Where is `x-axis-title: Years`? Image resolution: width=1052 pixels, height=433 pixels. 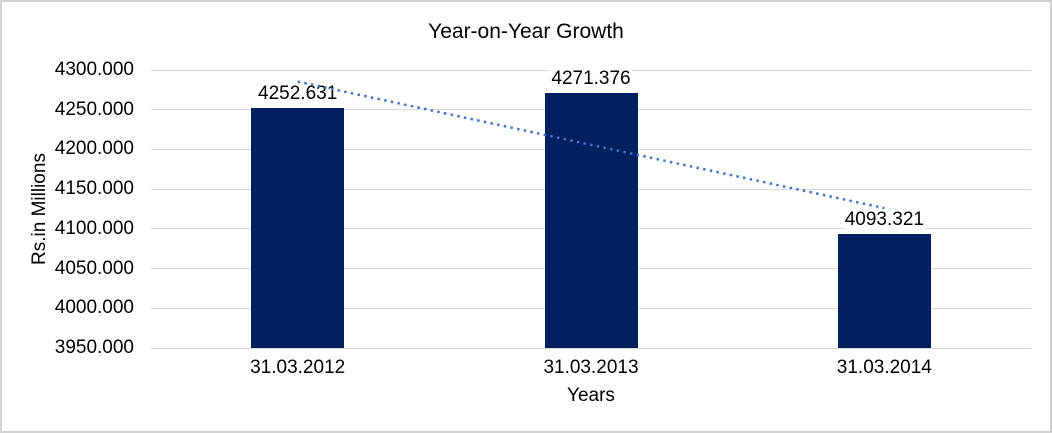 x-axis-title: Years is located at coordinates (591, 395).